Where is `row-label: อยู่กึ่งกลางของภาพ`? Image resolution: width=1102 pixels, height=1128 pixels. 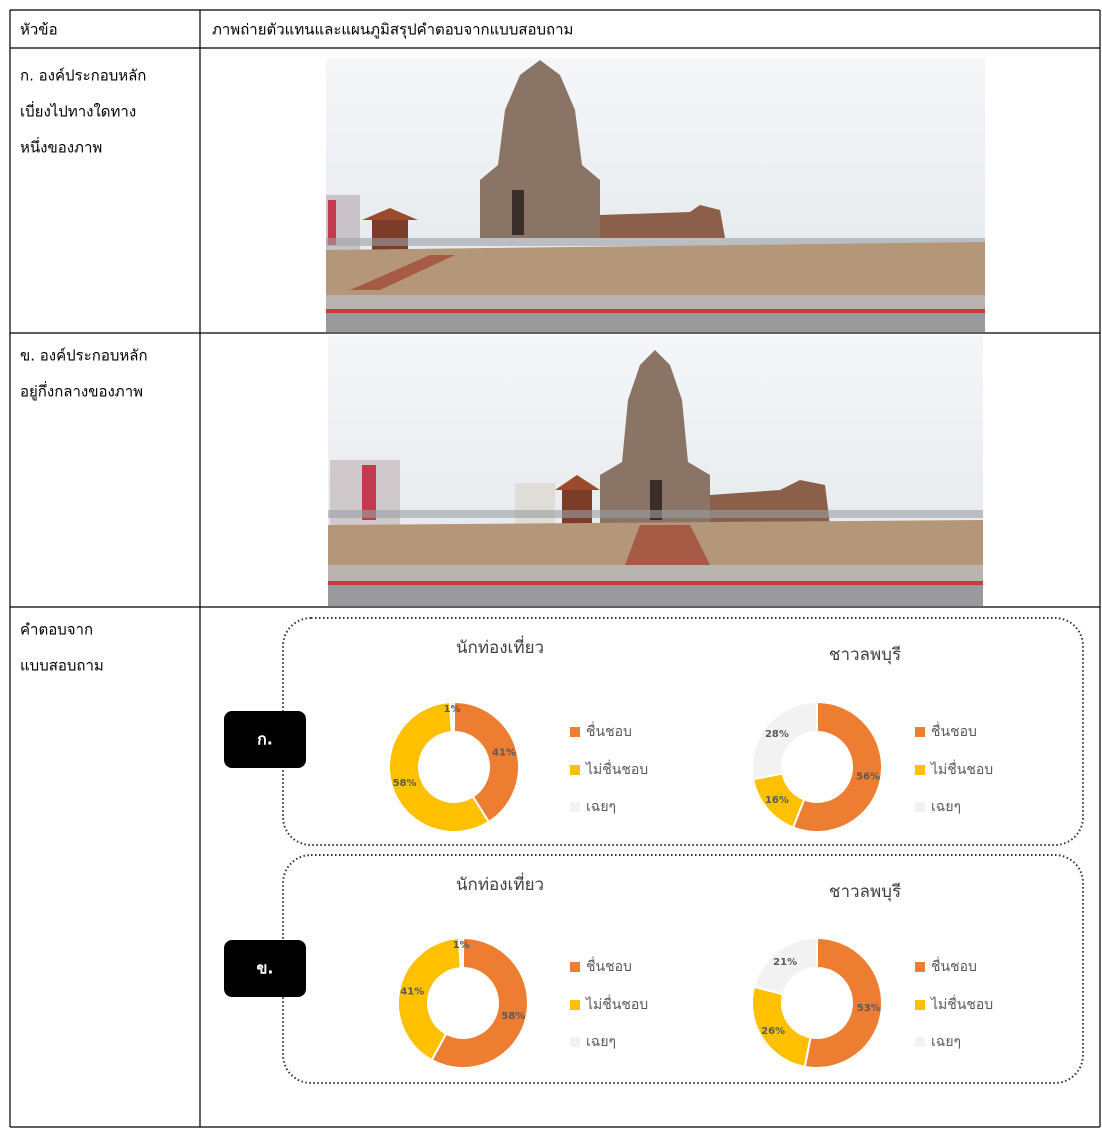 row-label: อยู่กึ่งกลางของภาพ is located at coordinates (81, 391).